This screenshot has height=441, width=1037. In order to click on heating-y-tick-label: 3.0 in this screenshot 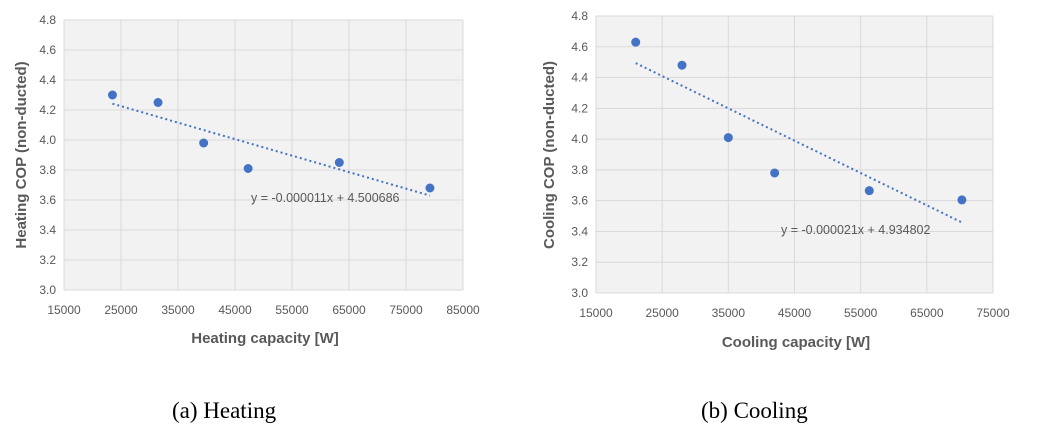, I will do `click(47, 290)`.